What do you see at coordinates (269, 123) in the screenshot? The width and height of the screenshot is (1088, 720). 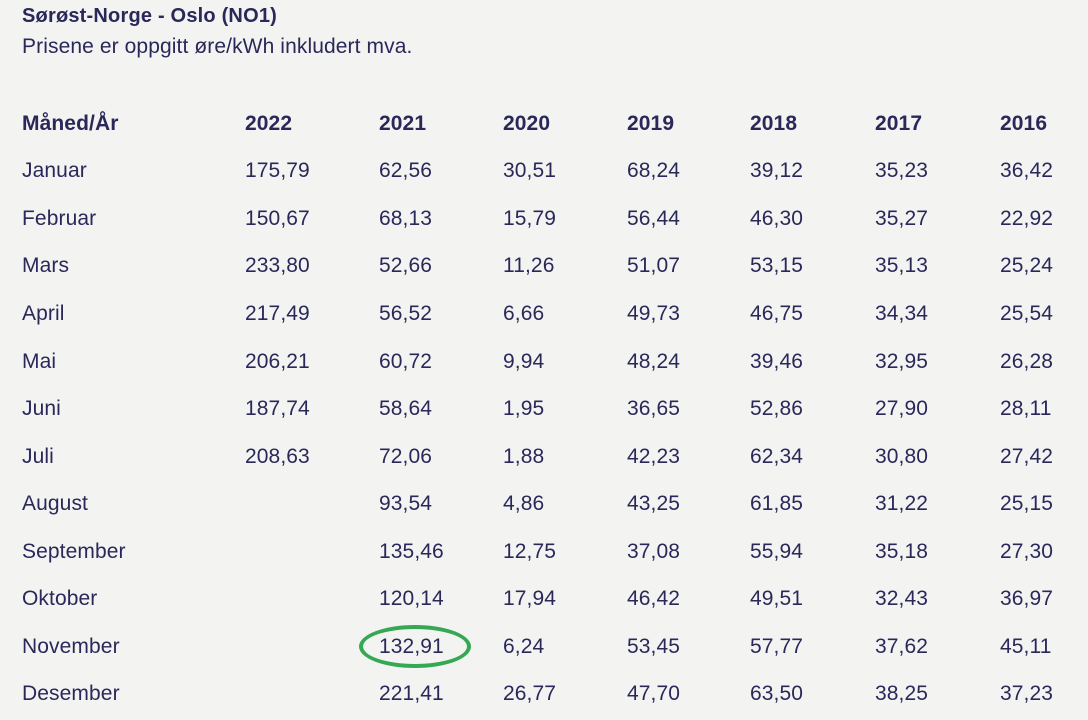 I see `column-header-year-2022: 2022` at bounding box center [269, 123].